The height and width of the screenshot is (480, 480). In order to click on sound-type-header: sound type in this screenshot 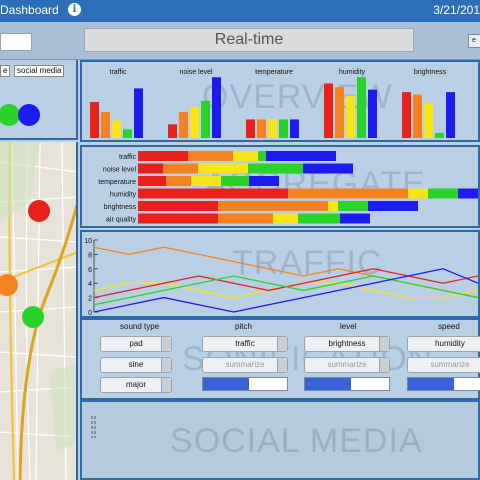, I will do `click(140, 326)`.